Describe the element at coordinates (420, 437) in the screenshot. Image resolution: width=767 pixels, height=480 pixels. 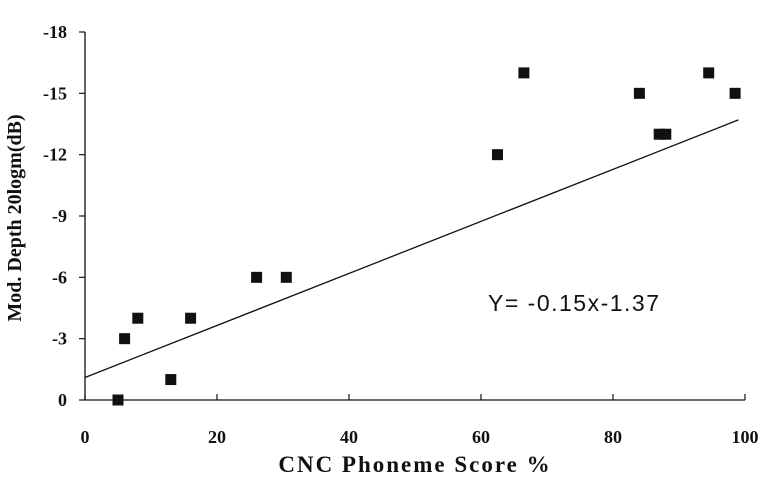
I see `x-tick-labels: 0 20 40 60 80 100` at that location.